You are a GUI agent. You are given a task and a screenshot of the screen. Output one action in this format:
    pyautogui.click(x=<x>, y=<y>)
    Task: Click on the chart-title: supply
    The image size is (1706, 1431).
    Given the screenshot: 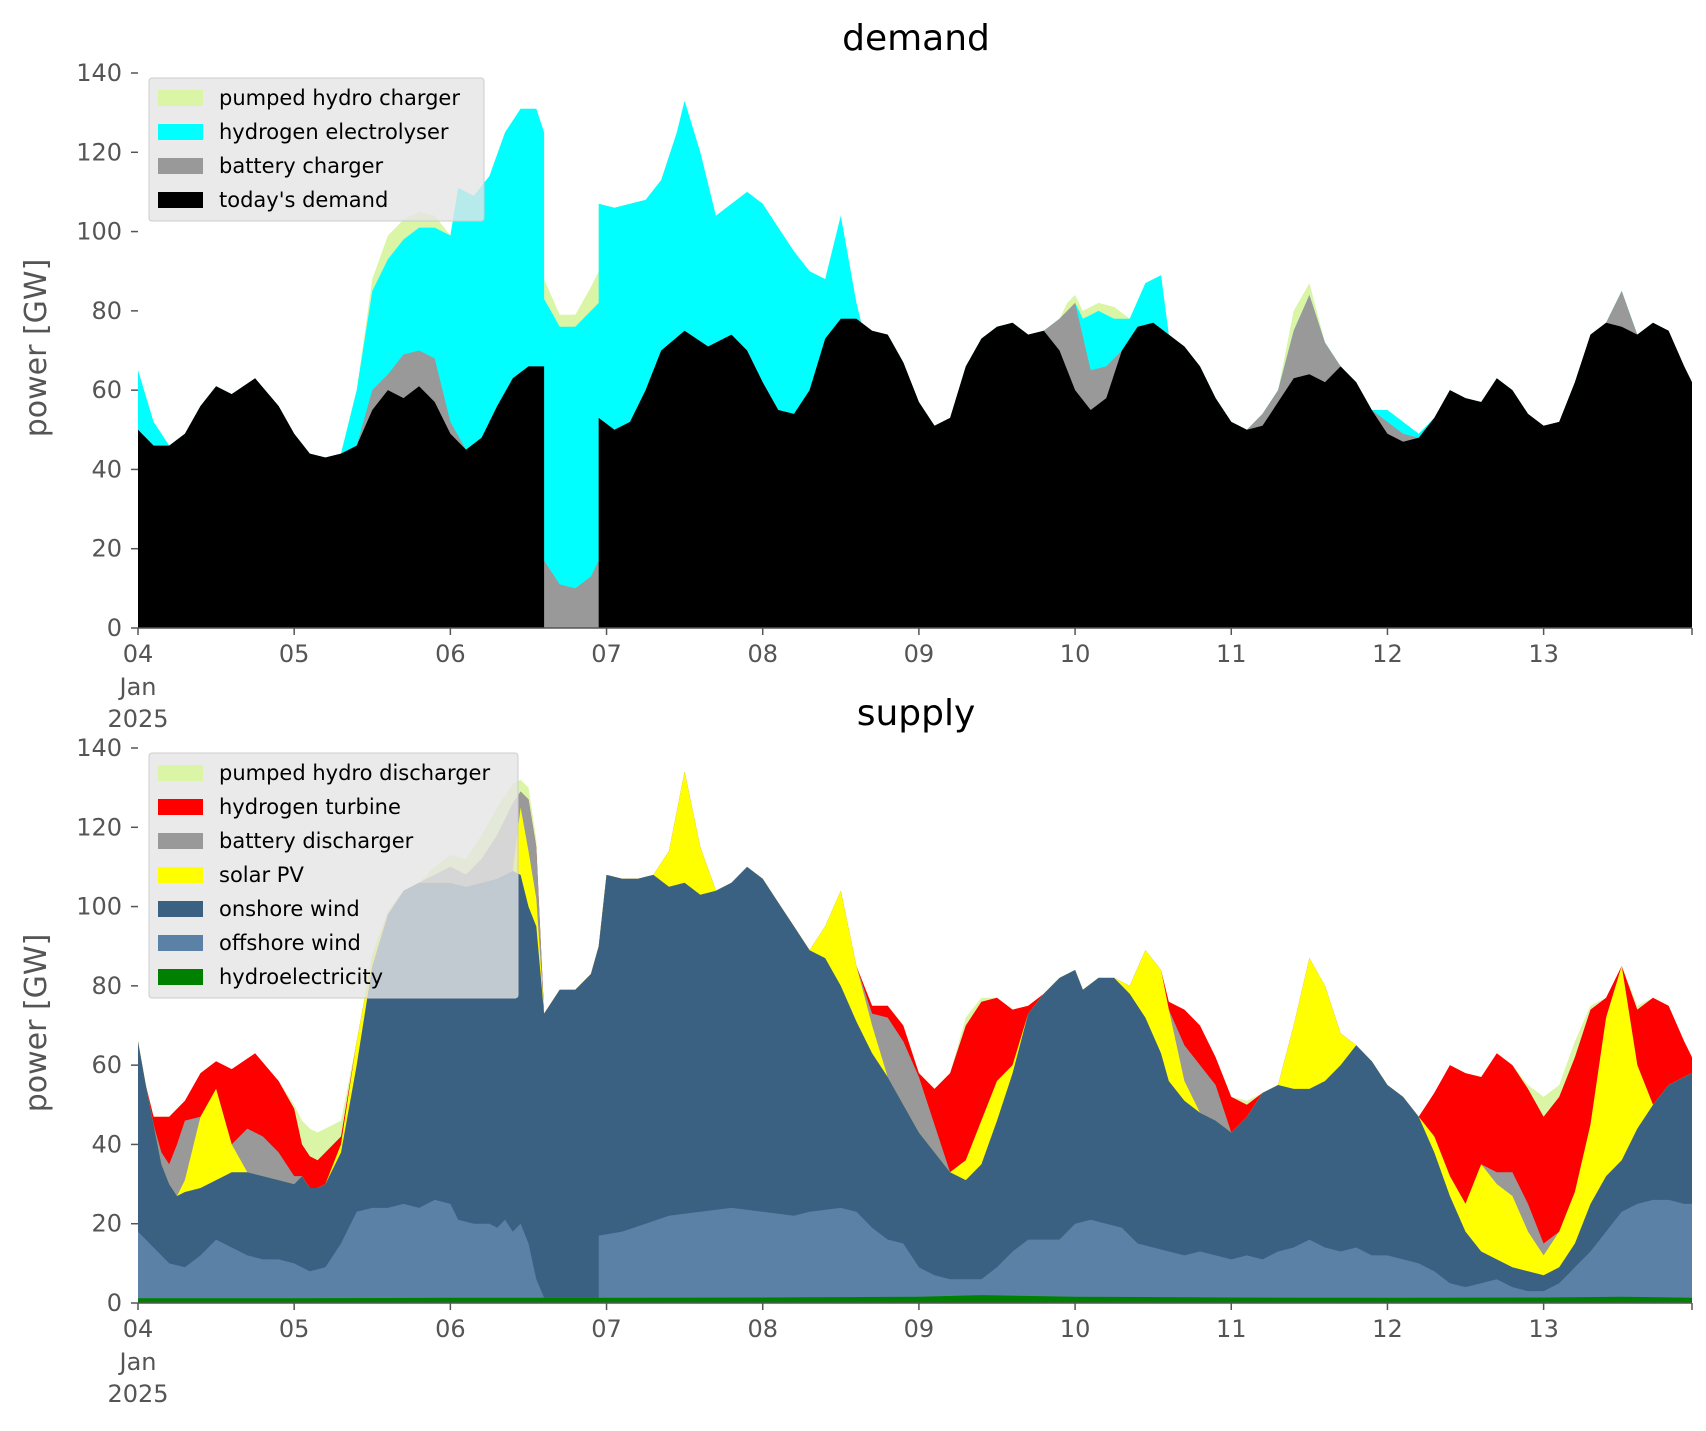 What is the action you would take?
    pyautogui.click(x=916, y=713)
    